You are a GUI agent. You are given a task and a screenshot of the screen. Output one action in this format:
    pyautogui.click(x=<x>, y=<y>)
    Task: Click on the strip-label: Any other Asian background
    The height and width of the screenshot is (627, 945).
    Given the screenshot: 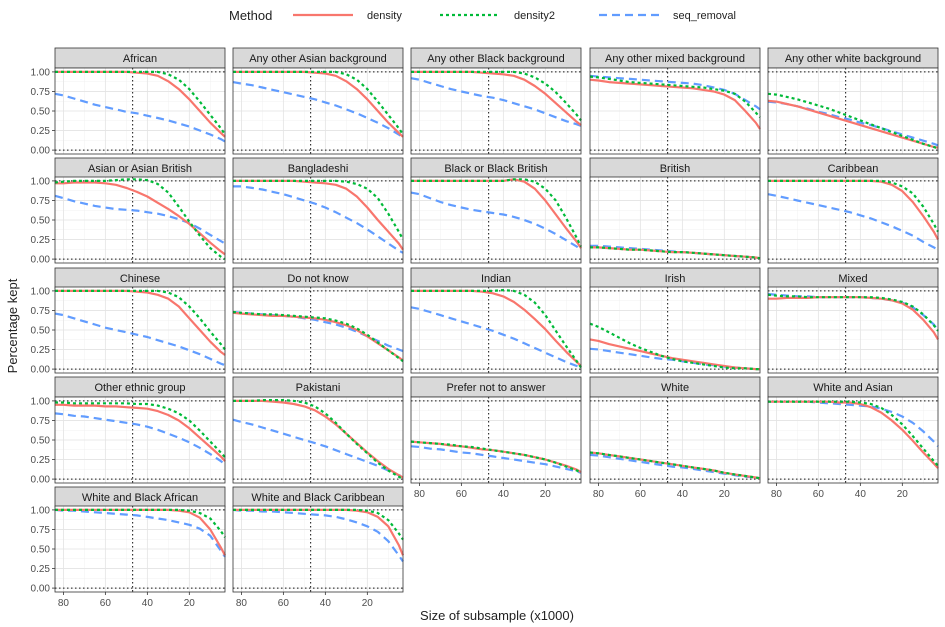 What is the action you would take?
    pyautogui.click(x=318, y=59)
    